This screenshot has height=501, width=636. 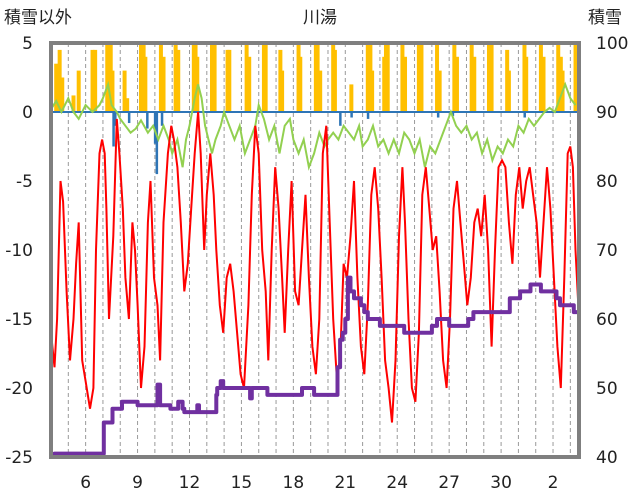 I want to click on right-tick-label: 40, so click(x=607, y=458).